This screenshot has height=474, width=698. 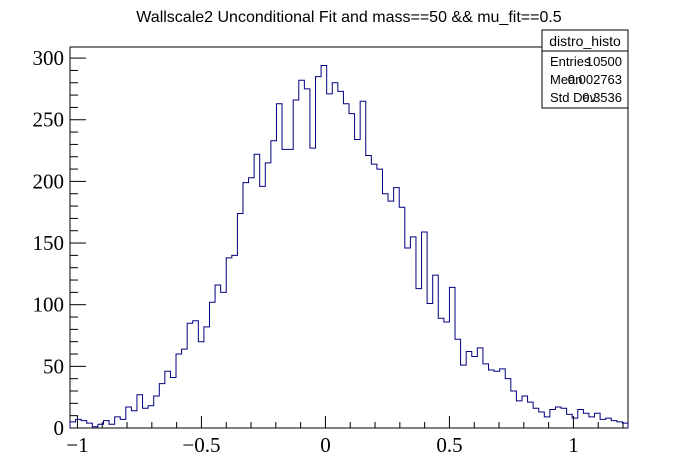 What do you see at coordinates (201, 445) in the screenshot?
I see `x-tick-label: −0.5` at bounding box center [201, 445].